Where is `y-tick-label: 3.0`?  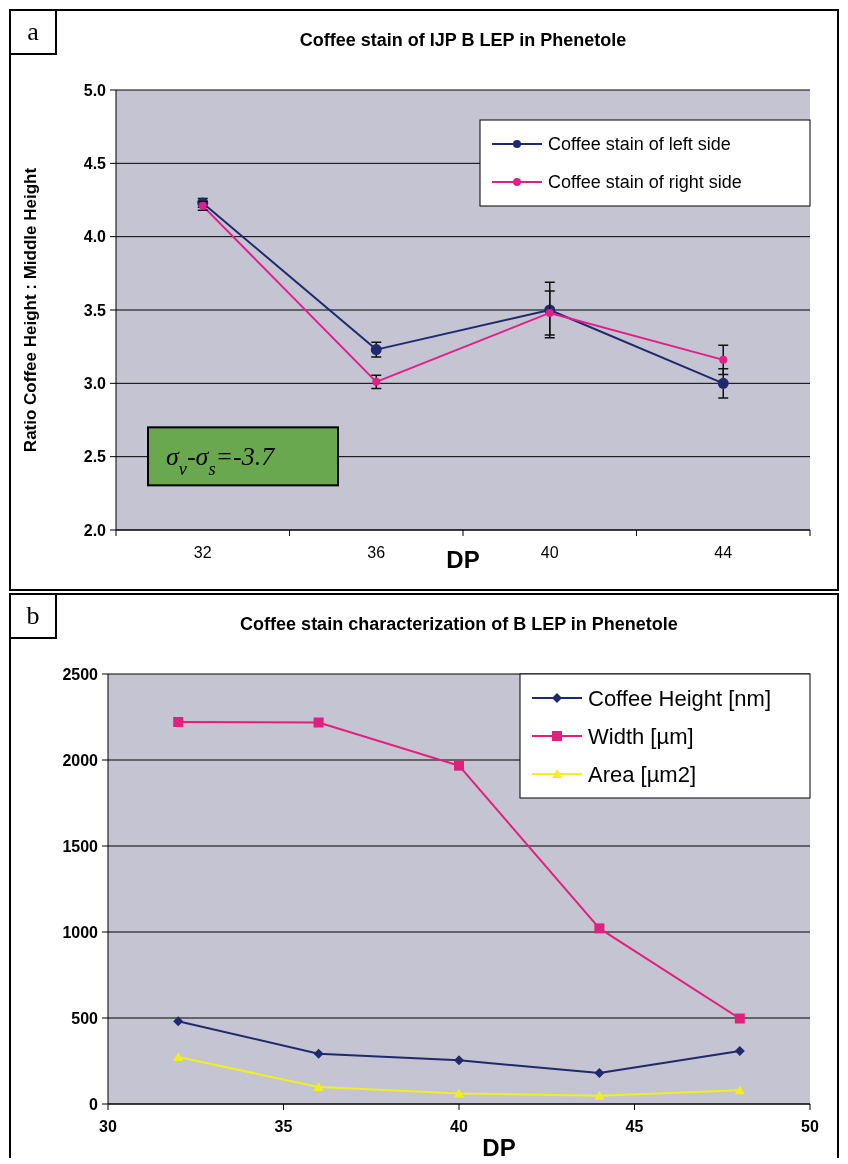
y-tick-label: 3.0 is located at coordinates (95, 383).